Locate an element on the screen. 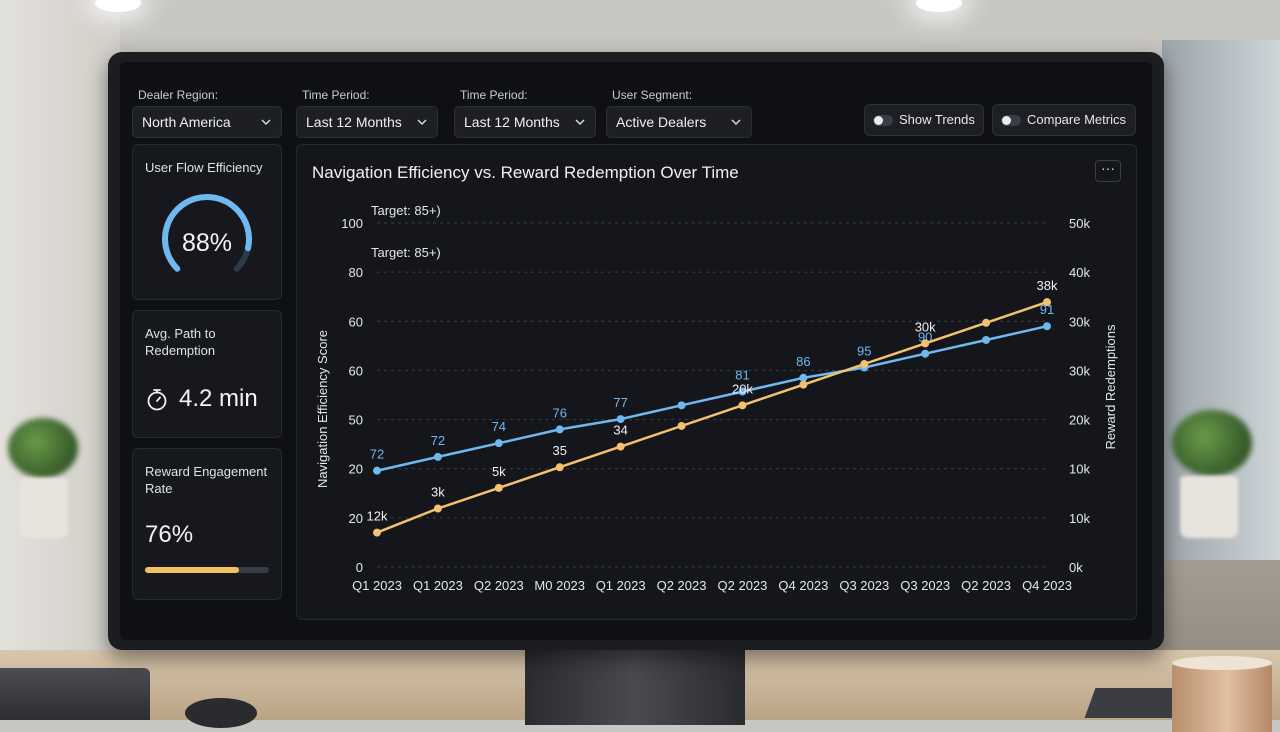  kpi-title: Reward Engagement Rate is located at coordinates (206, 480).